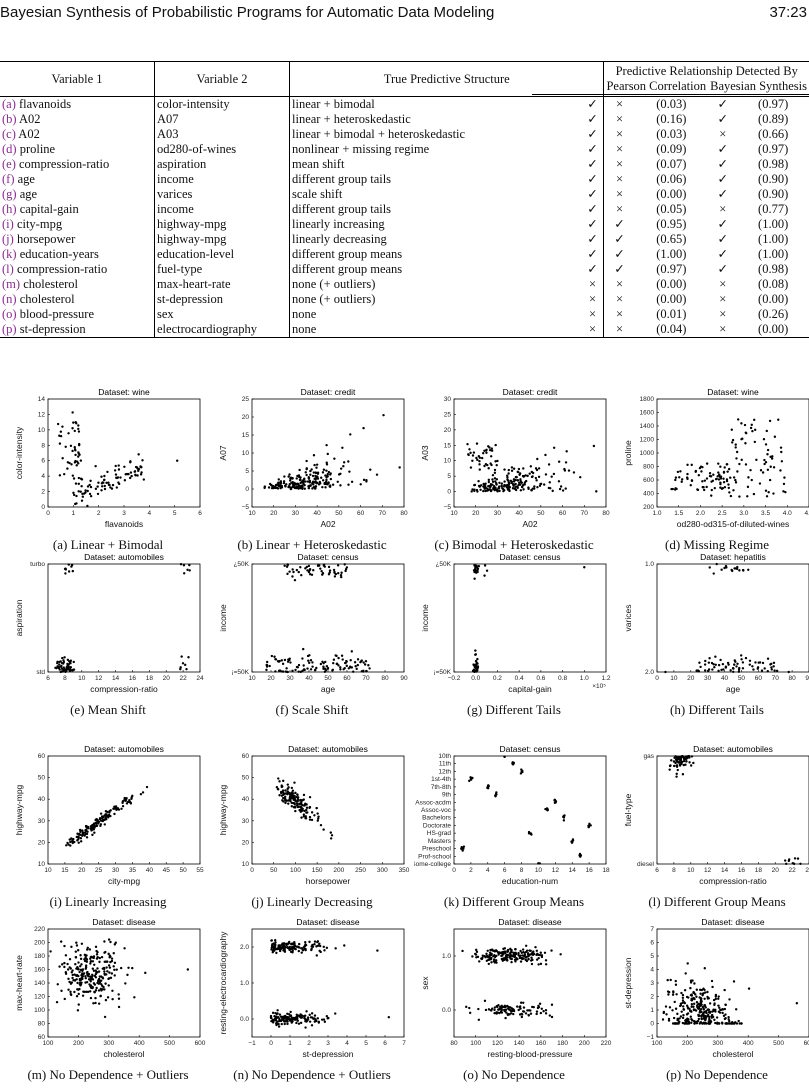 The height and width of the screenshot is (1091, 809). What do you see at coordinates (652, 943) in the screenshot?
I see `y-tick-label: 6` at bounding box center [652, 943].